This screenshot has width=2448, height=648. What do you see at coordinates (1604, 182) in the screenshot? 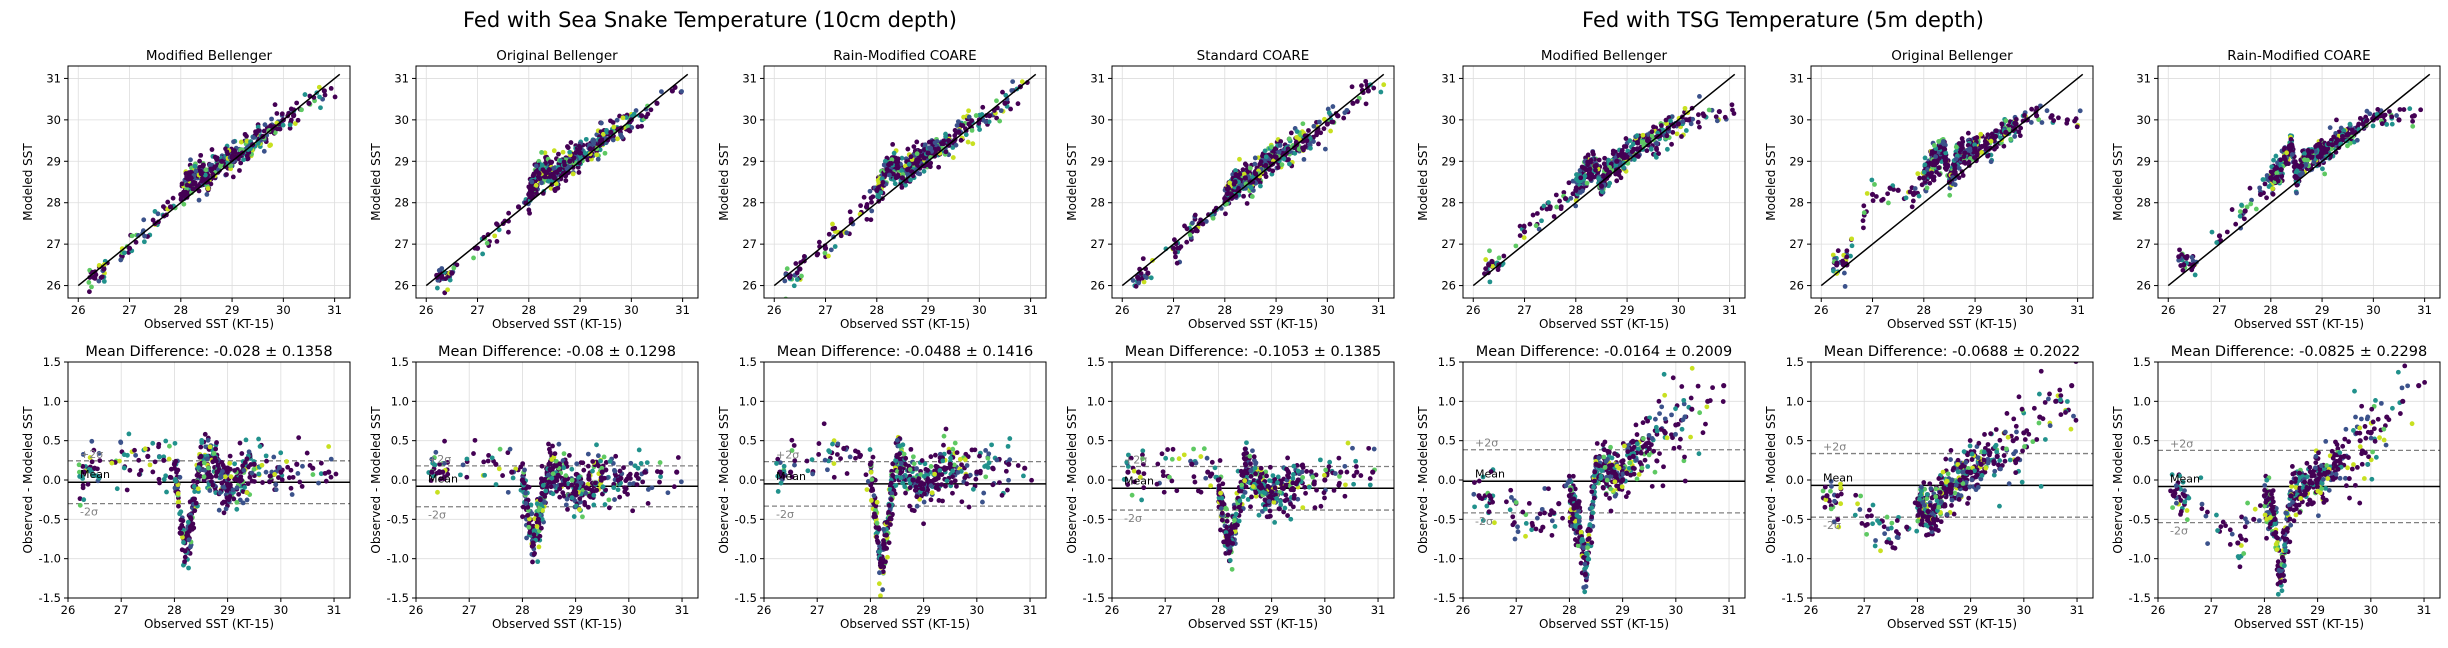
I see `axes-frame` at bounding box center [1604, 182].